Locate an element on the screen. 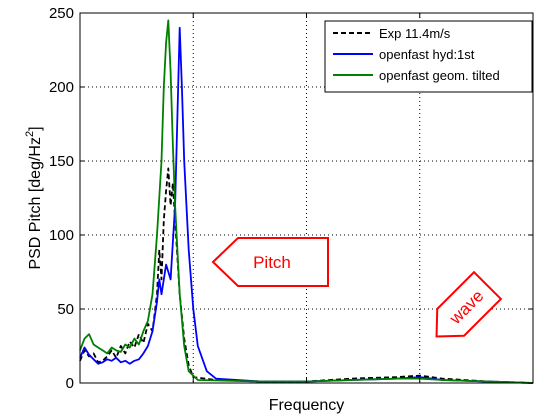 This screenshot has width=536, height=415. pitch-annotation: Pitch is located at coordinates (270, 262).